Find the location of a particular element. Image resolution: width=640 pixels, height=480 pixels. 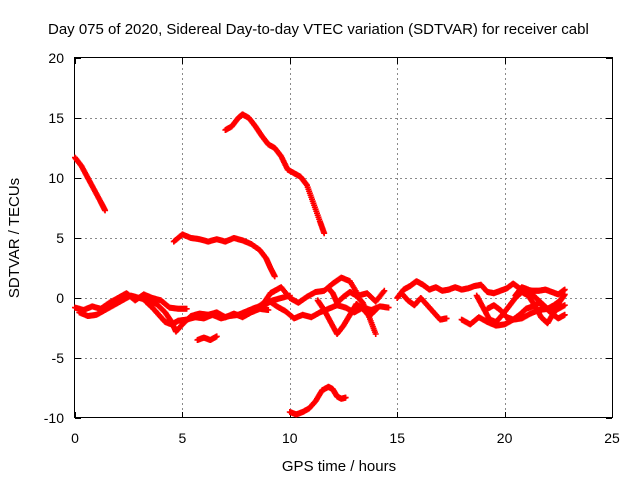

y-tick-label: 5 is located at coordinates (60, 238).